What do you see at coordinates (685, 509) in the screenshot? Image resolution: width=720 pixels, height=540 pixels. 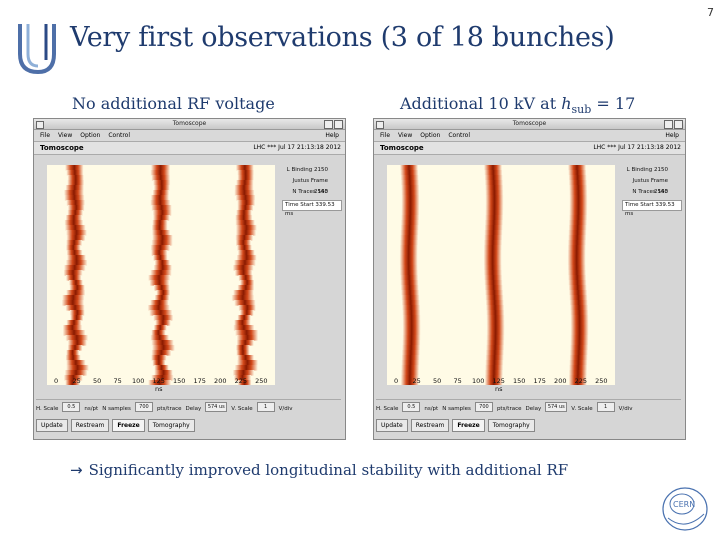 I see `cern-logo: CERN` at bounding box center [685, 509].